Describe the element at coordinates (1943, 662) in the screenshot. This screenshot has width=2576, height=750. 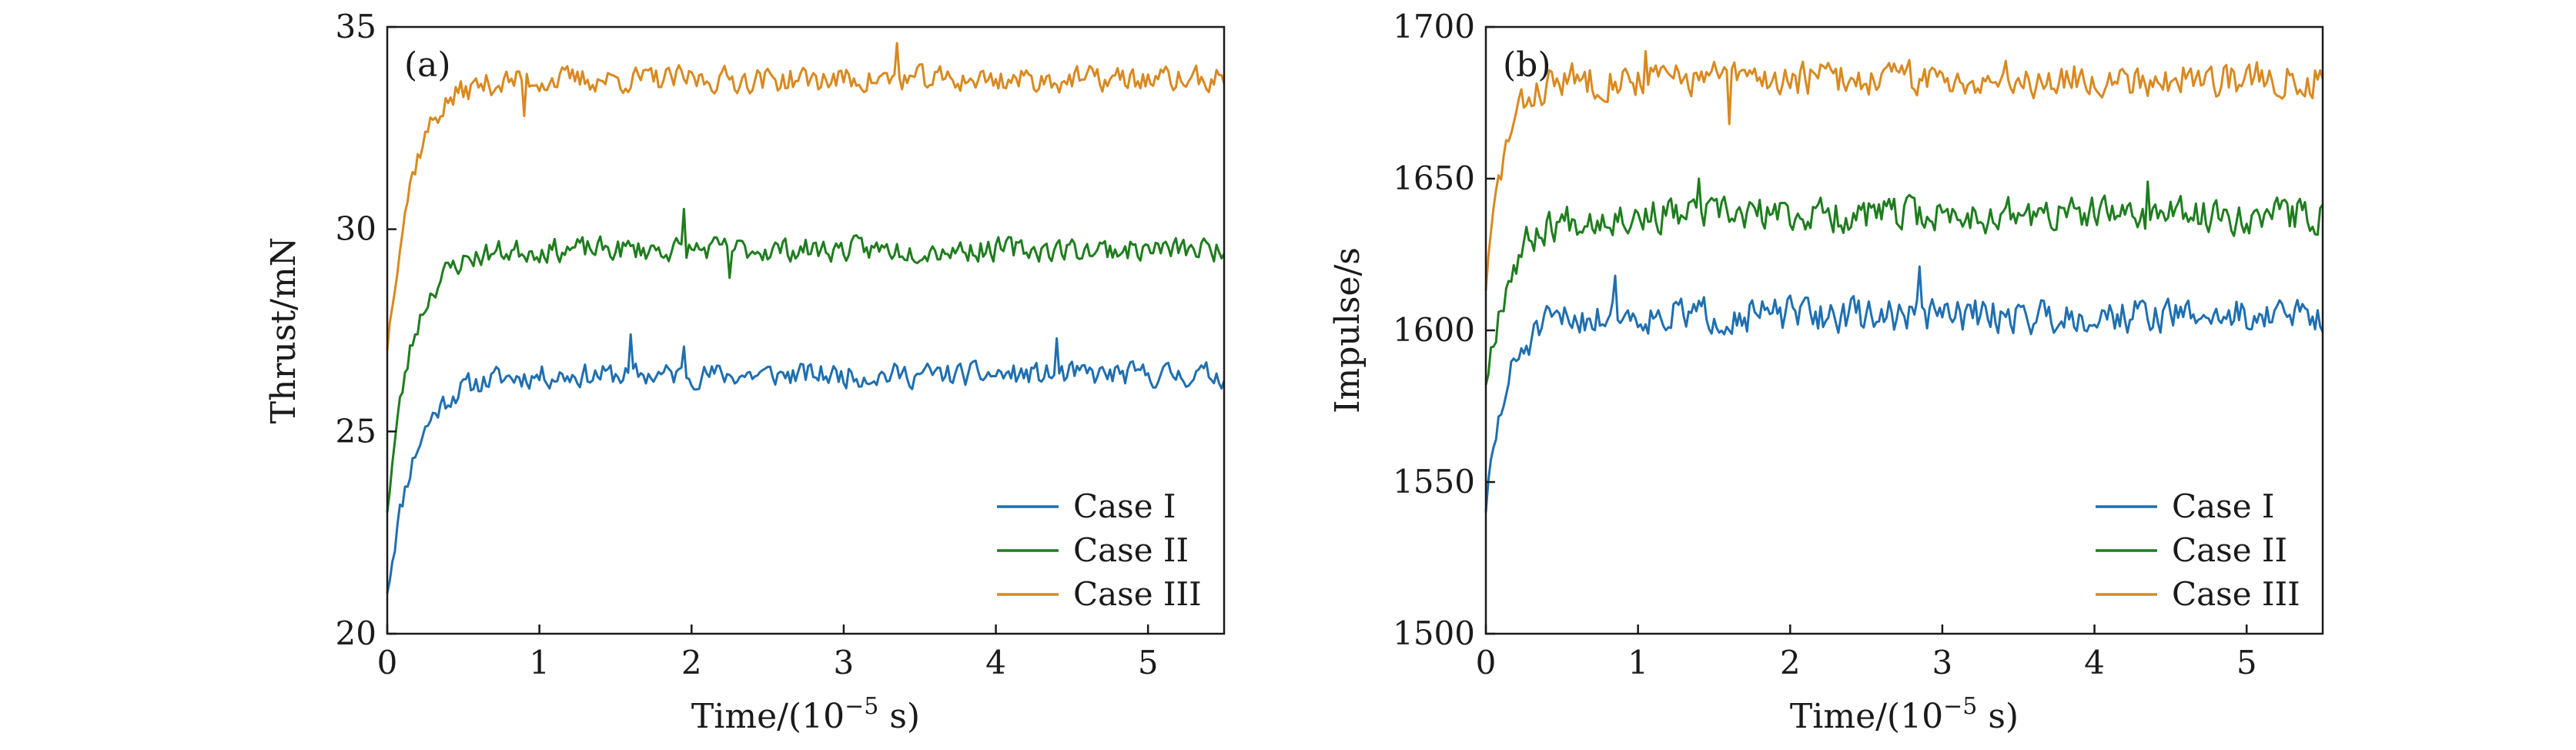
I see `panel-b-x-tick-label: 3` at that location.